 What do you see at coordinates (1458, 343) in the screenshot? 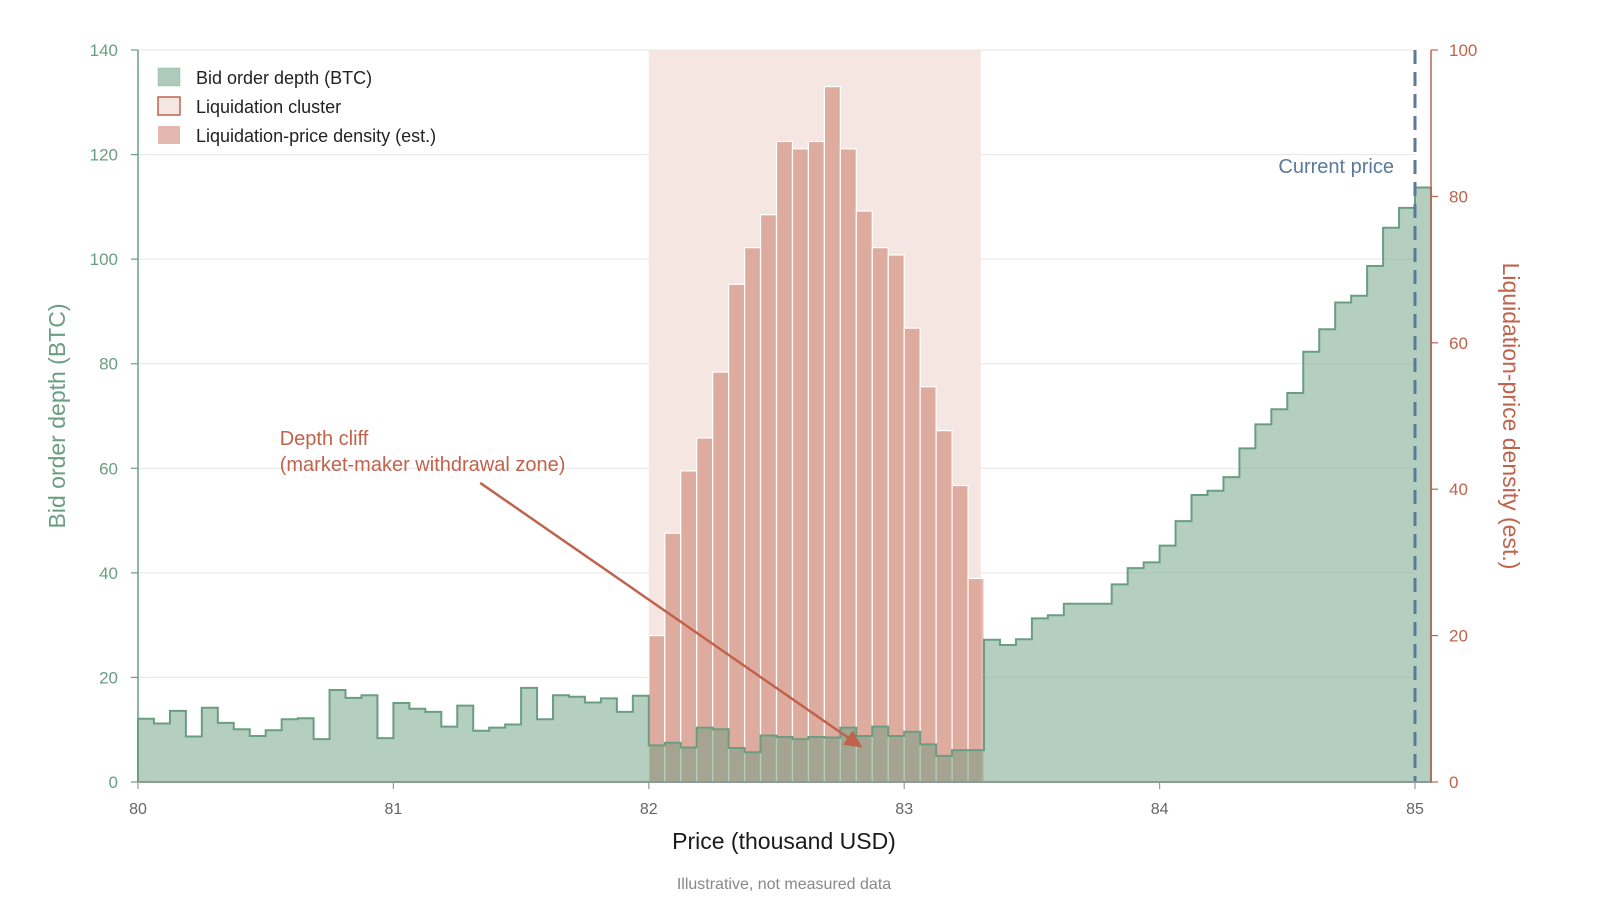
I see `right-tick-label: 60` at bounding box center [1458, 343].